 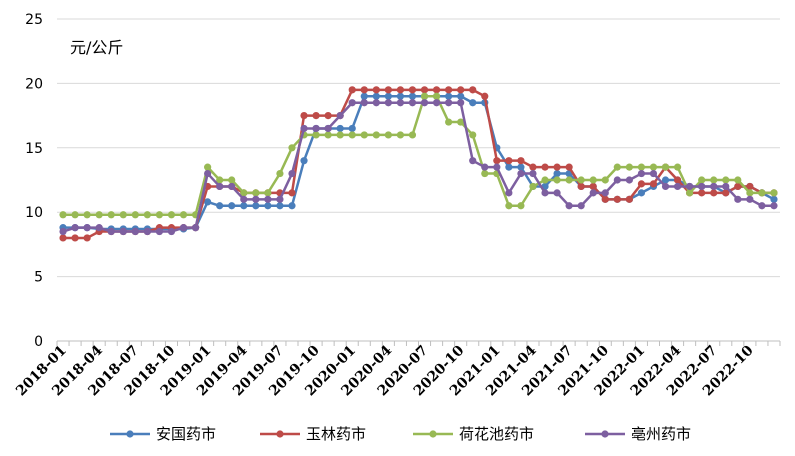 I want to click on legend-label: 玉林药市, so click(x=336, y=434).